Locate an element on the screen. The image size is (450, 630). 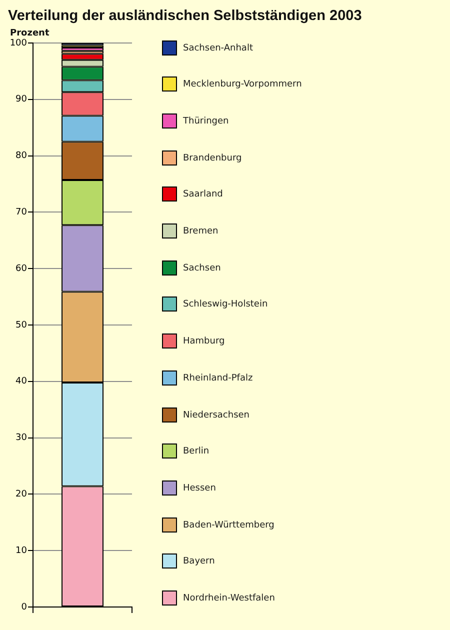
y-tick-label: 20 is located at coordinates (22, 495).